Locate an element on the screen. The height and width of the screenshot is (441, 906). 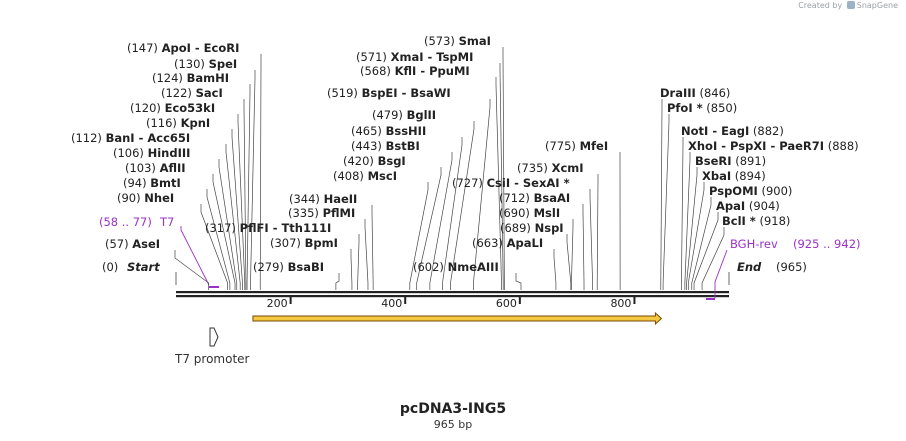
snapgene-logo-icon is located at coordinates (850, 5).